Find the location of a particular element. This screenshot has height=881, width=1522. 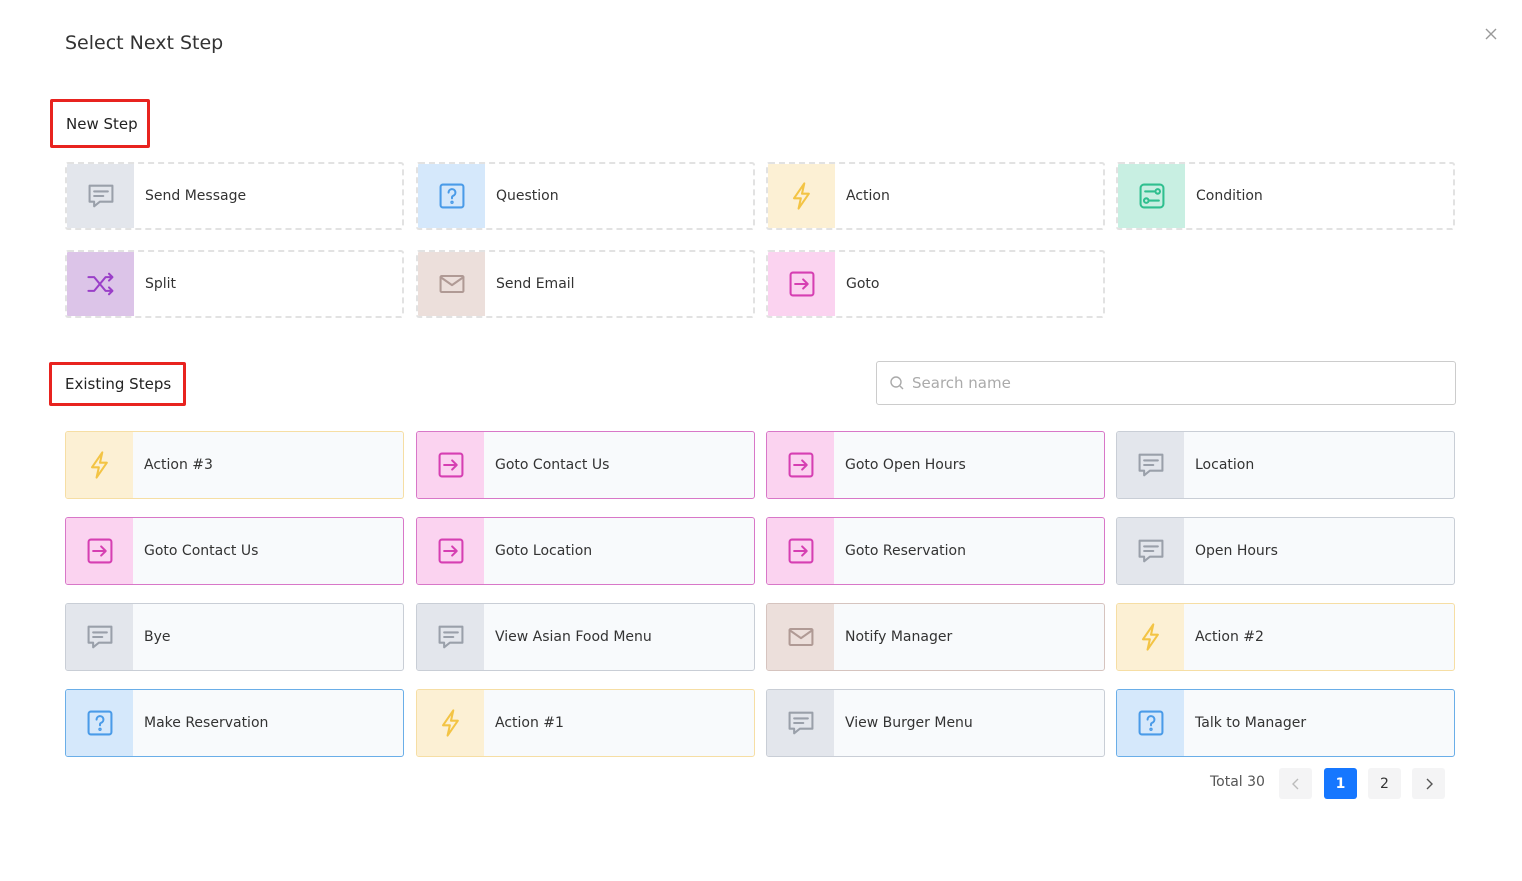

step-label: Action is located at coordinates (868, 196).